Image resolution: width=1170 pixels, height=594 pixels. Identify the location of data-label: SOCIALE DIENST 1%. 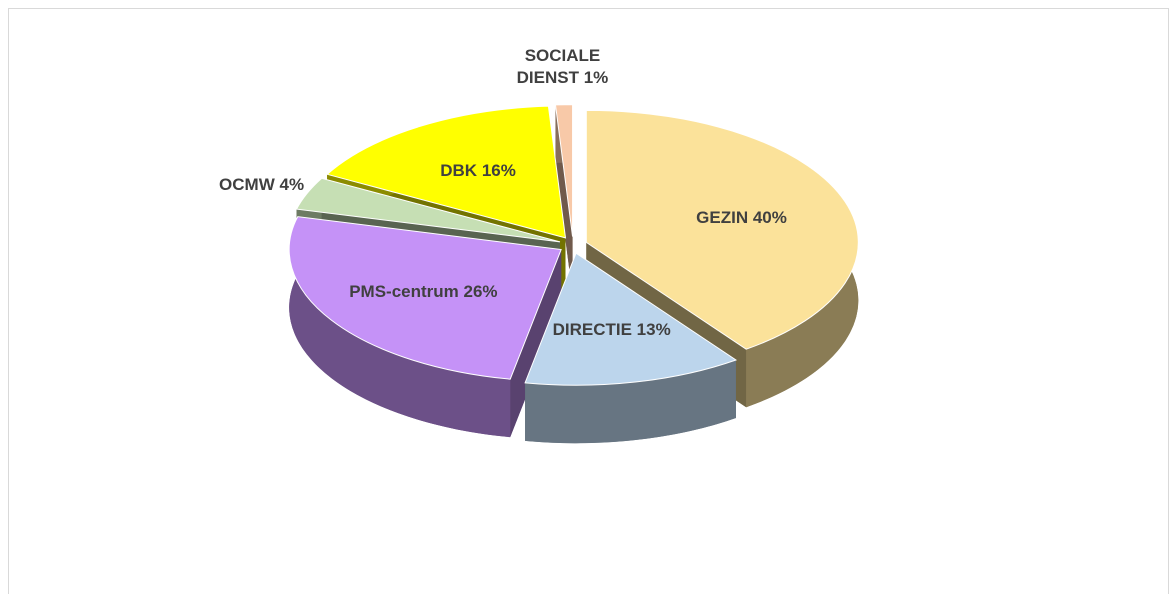
(562, 67).